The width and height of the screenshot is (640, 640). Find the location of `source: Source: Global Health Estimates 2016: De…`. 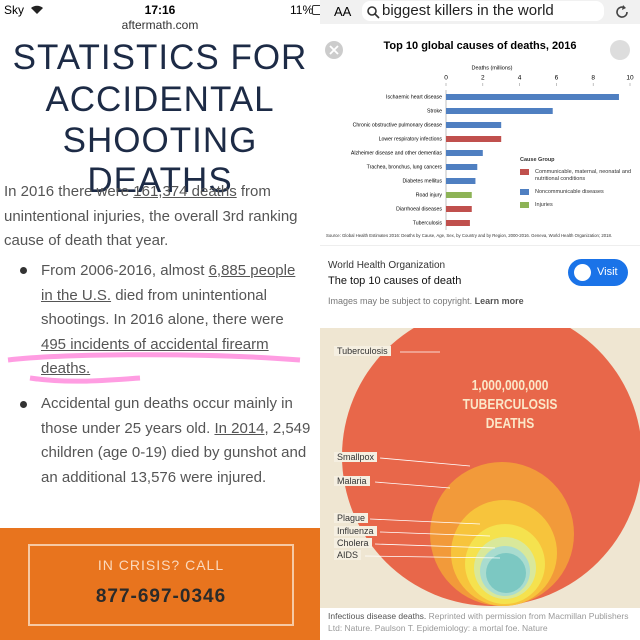

source: Source: Global Health Estimates 2016: De… is located at coordinates (469, 235).